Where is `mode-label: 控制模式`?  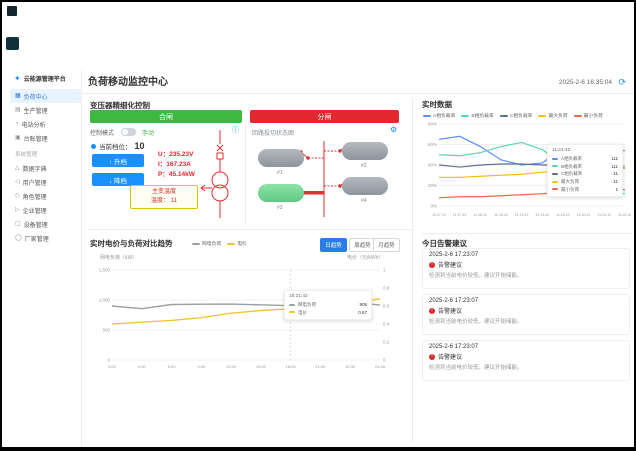 mode-label: 控制模式 is located at coordinates (102, 134).